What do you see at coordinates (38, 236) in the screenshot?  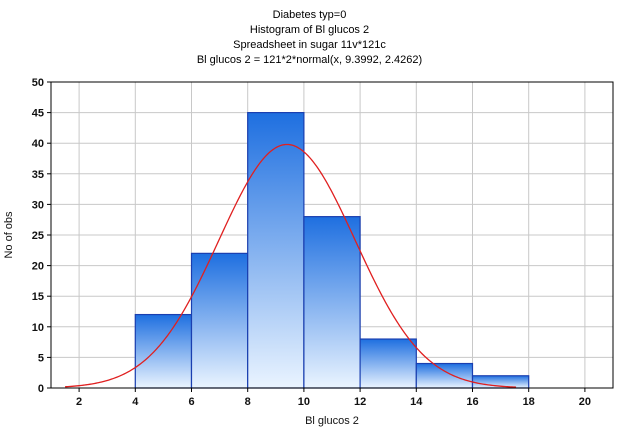 I see `y-tick-label: 25` at bounding box center [38, 236].